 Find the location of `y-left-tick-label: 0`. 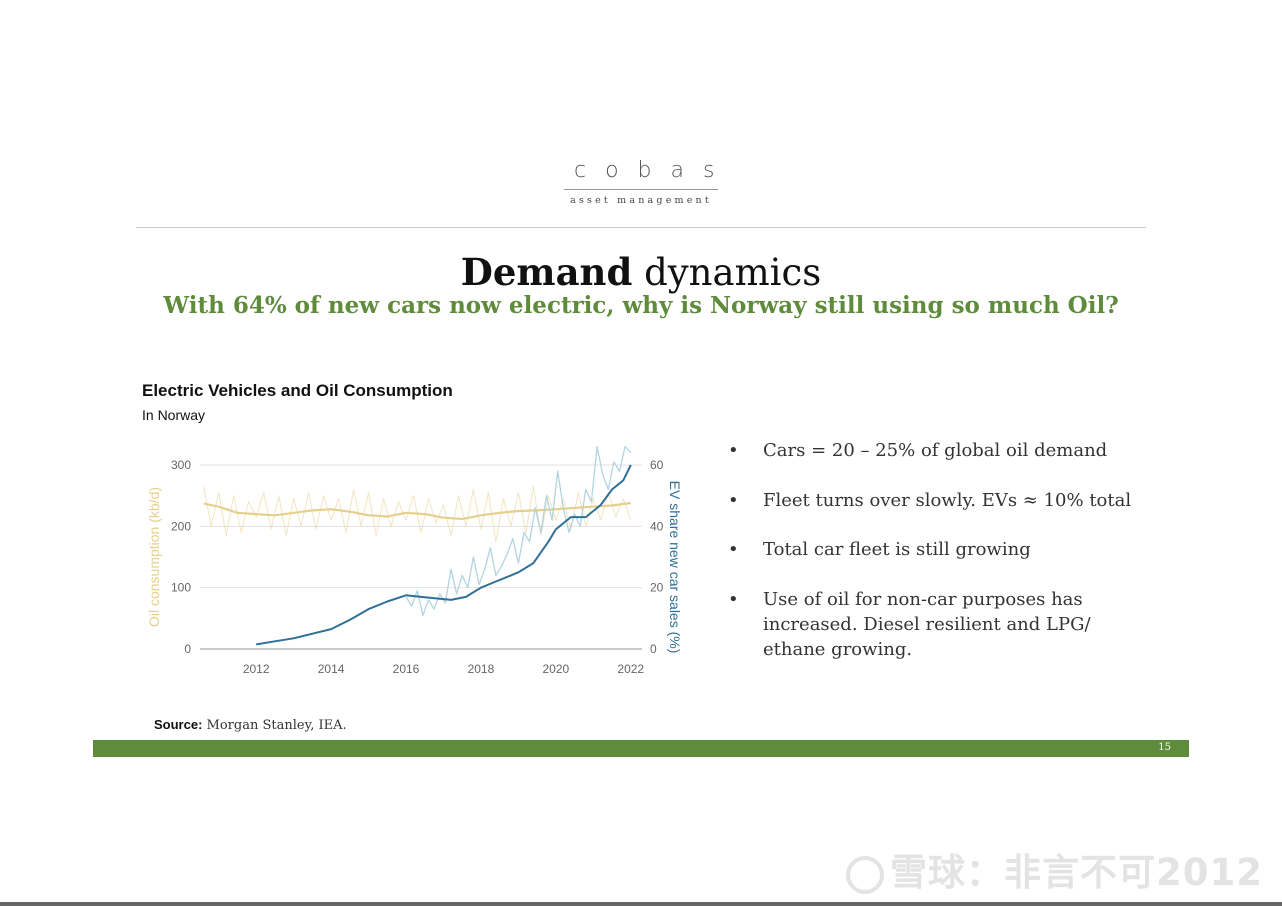

y-left-tick-label: 0 is located at coordinates (187, 649).